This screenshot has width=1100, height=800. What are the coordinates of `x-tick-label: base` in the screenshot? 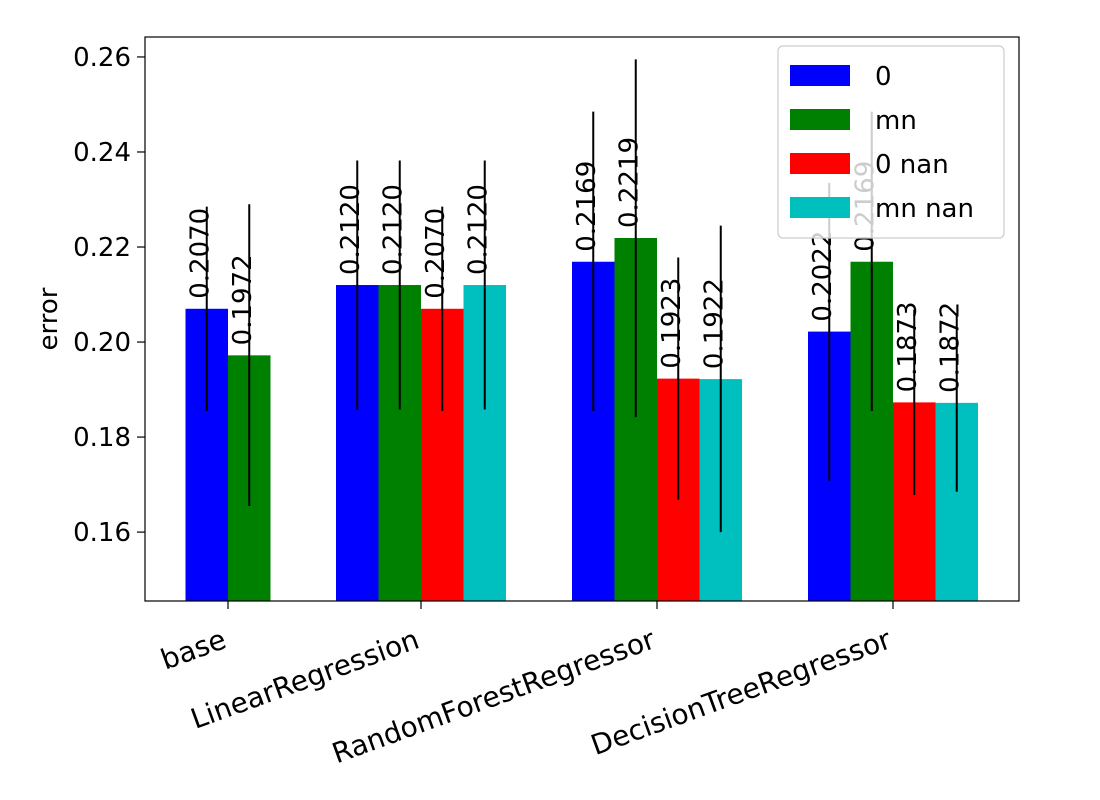 It's located at (193, 650).